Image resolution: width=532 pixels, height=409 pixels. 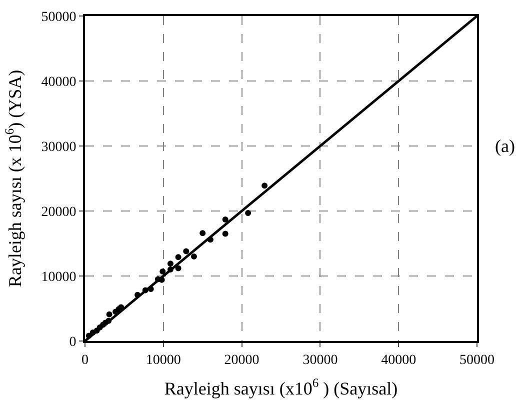 What do you see at coordinates (58, 17) in the screenshot?
I see `y-tick-label: 50000` at bounding box center [58, 17].